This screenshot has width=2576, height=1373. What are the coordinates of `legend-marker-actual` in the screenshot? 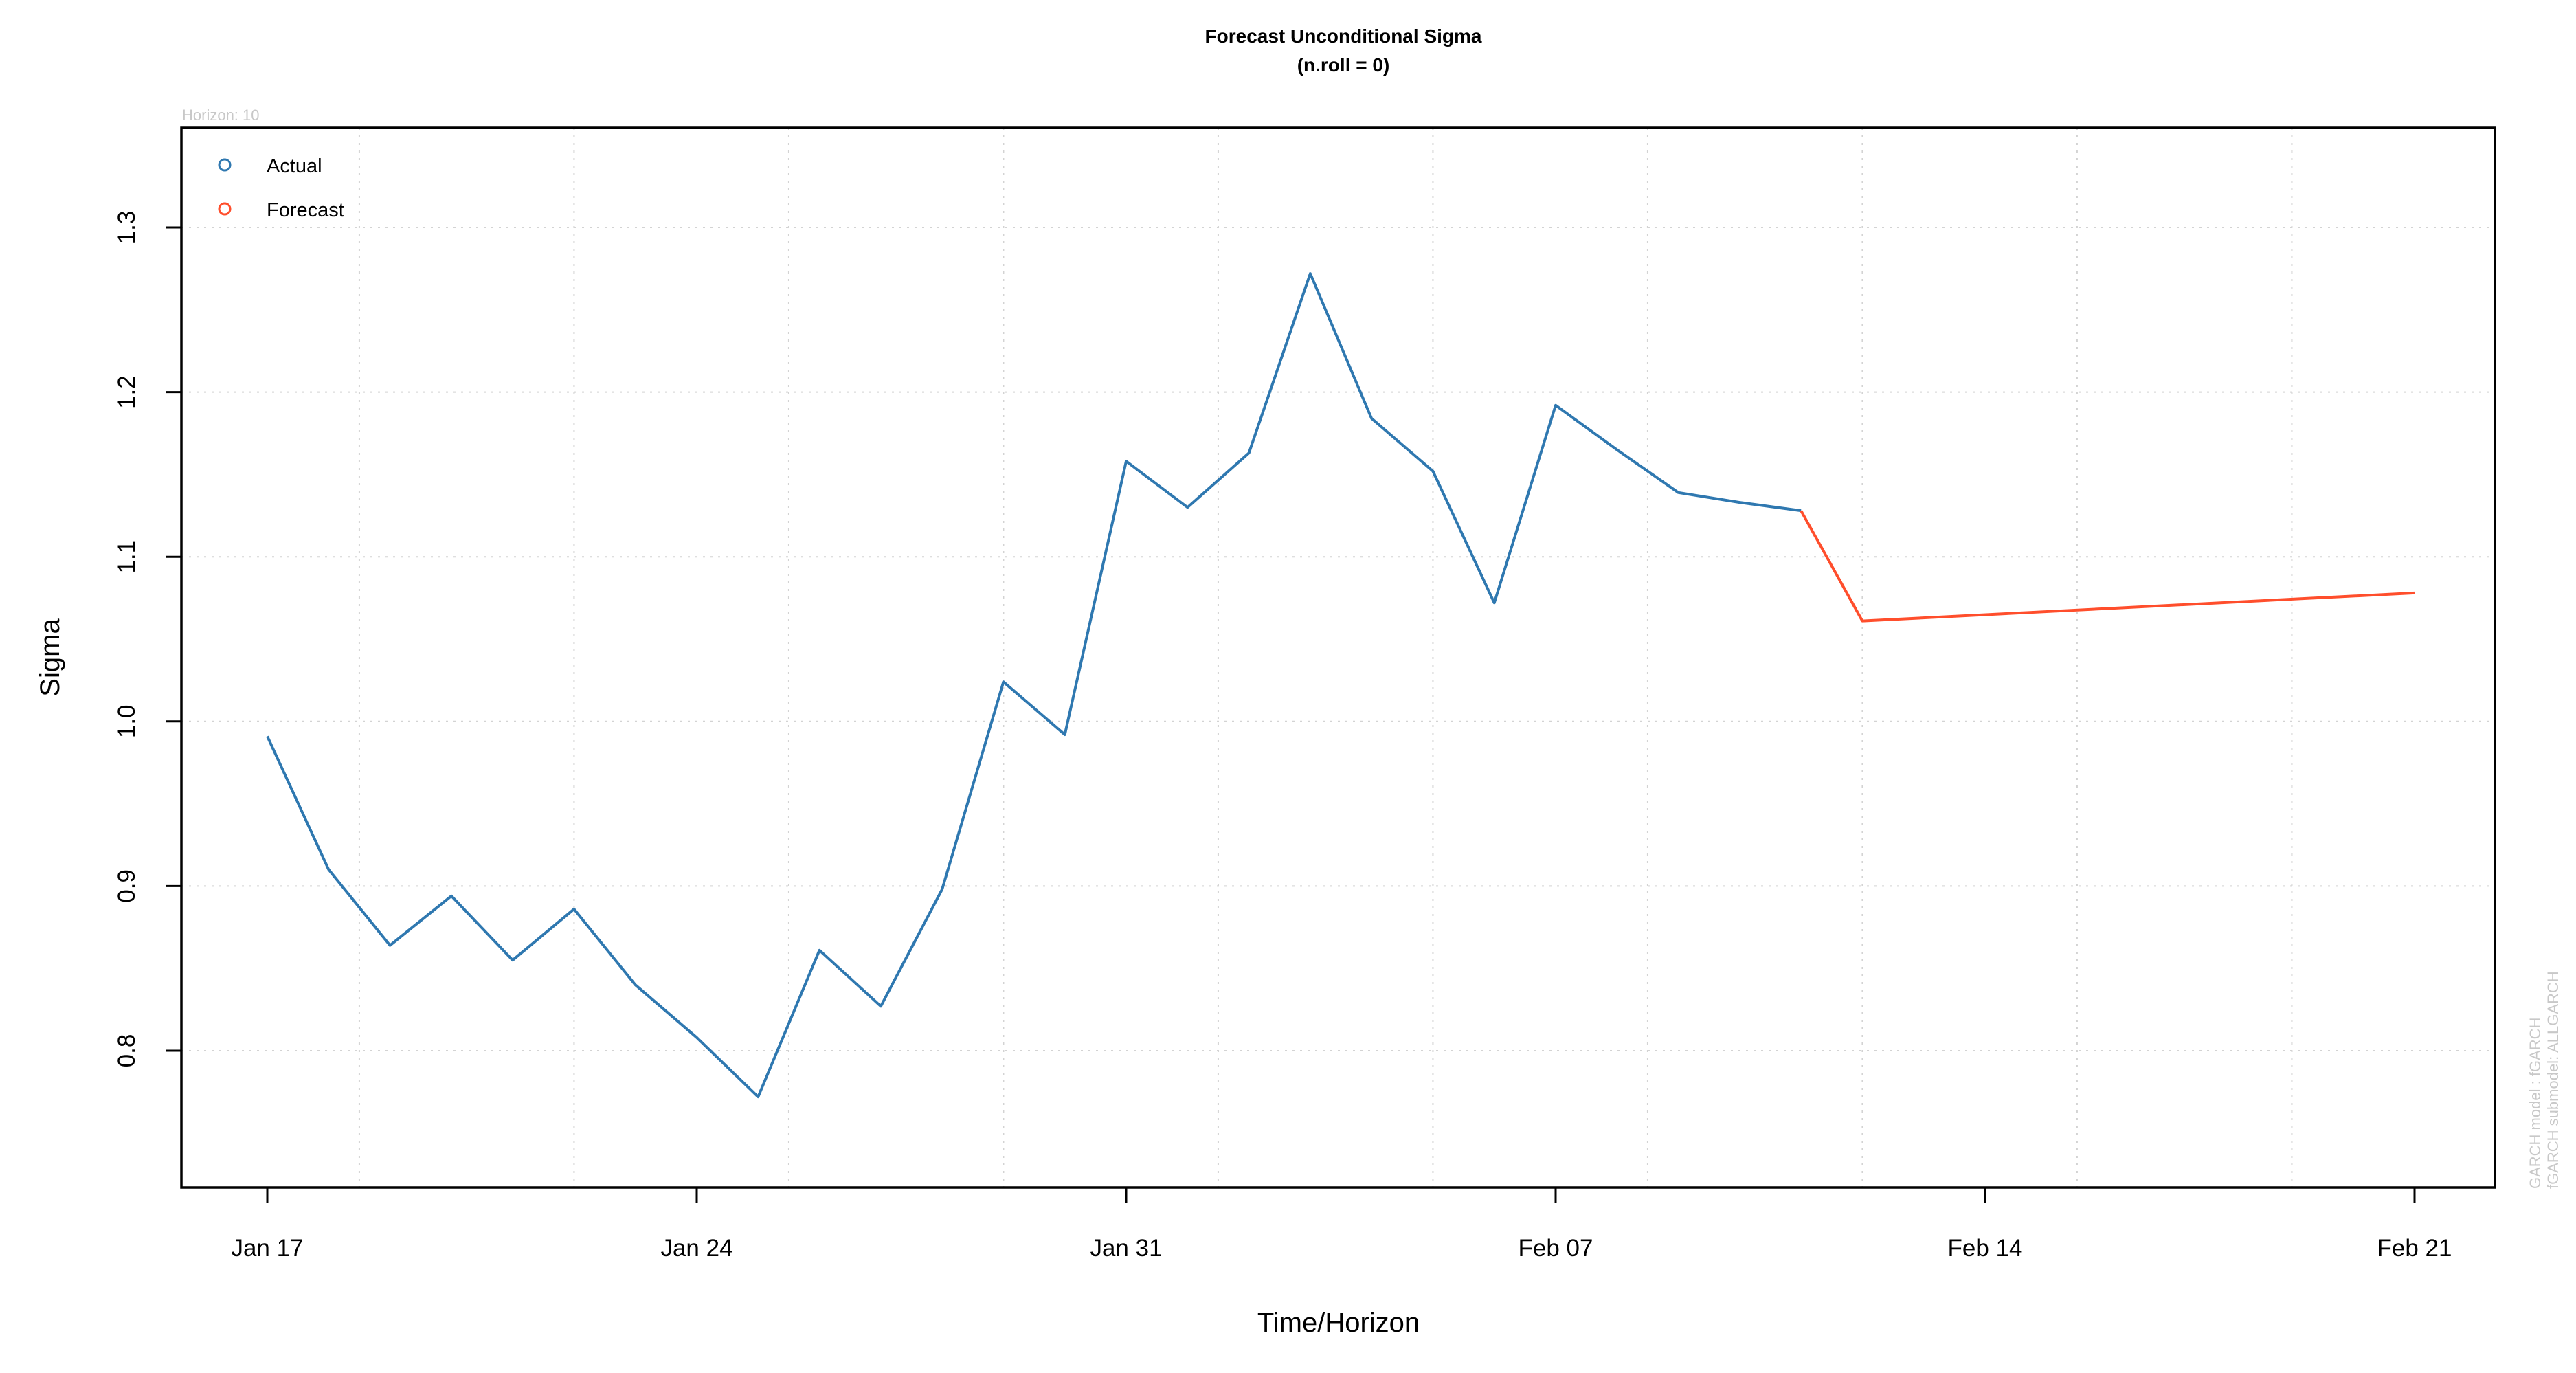 It's located at (225, 165).